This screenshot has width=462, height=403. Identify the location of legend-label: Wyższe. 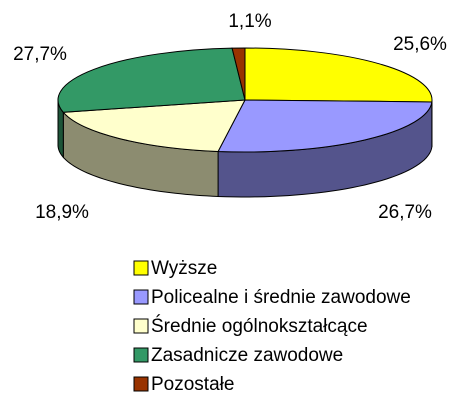
(184, 268).